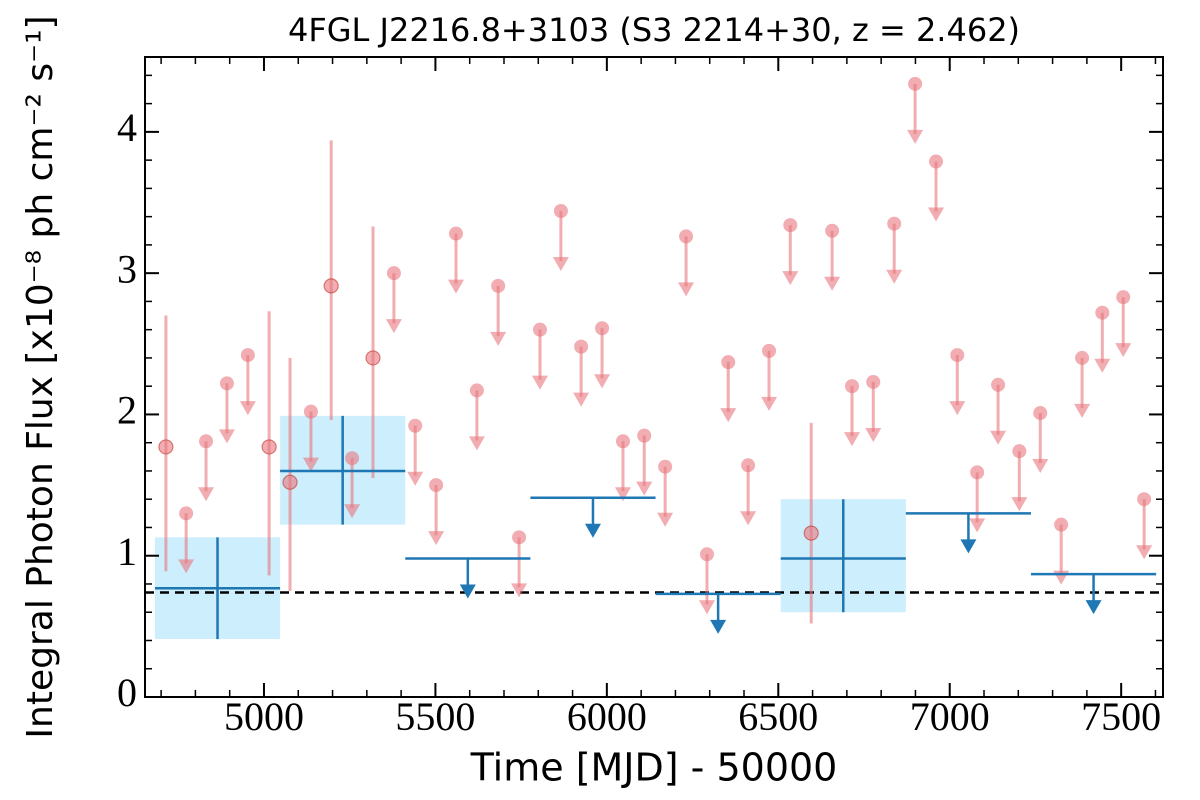  What do you see at coordinates (127, 268) in the screenshot?
I see `y-tick-label: 3` at bounding box center [127, 268].